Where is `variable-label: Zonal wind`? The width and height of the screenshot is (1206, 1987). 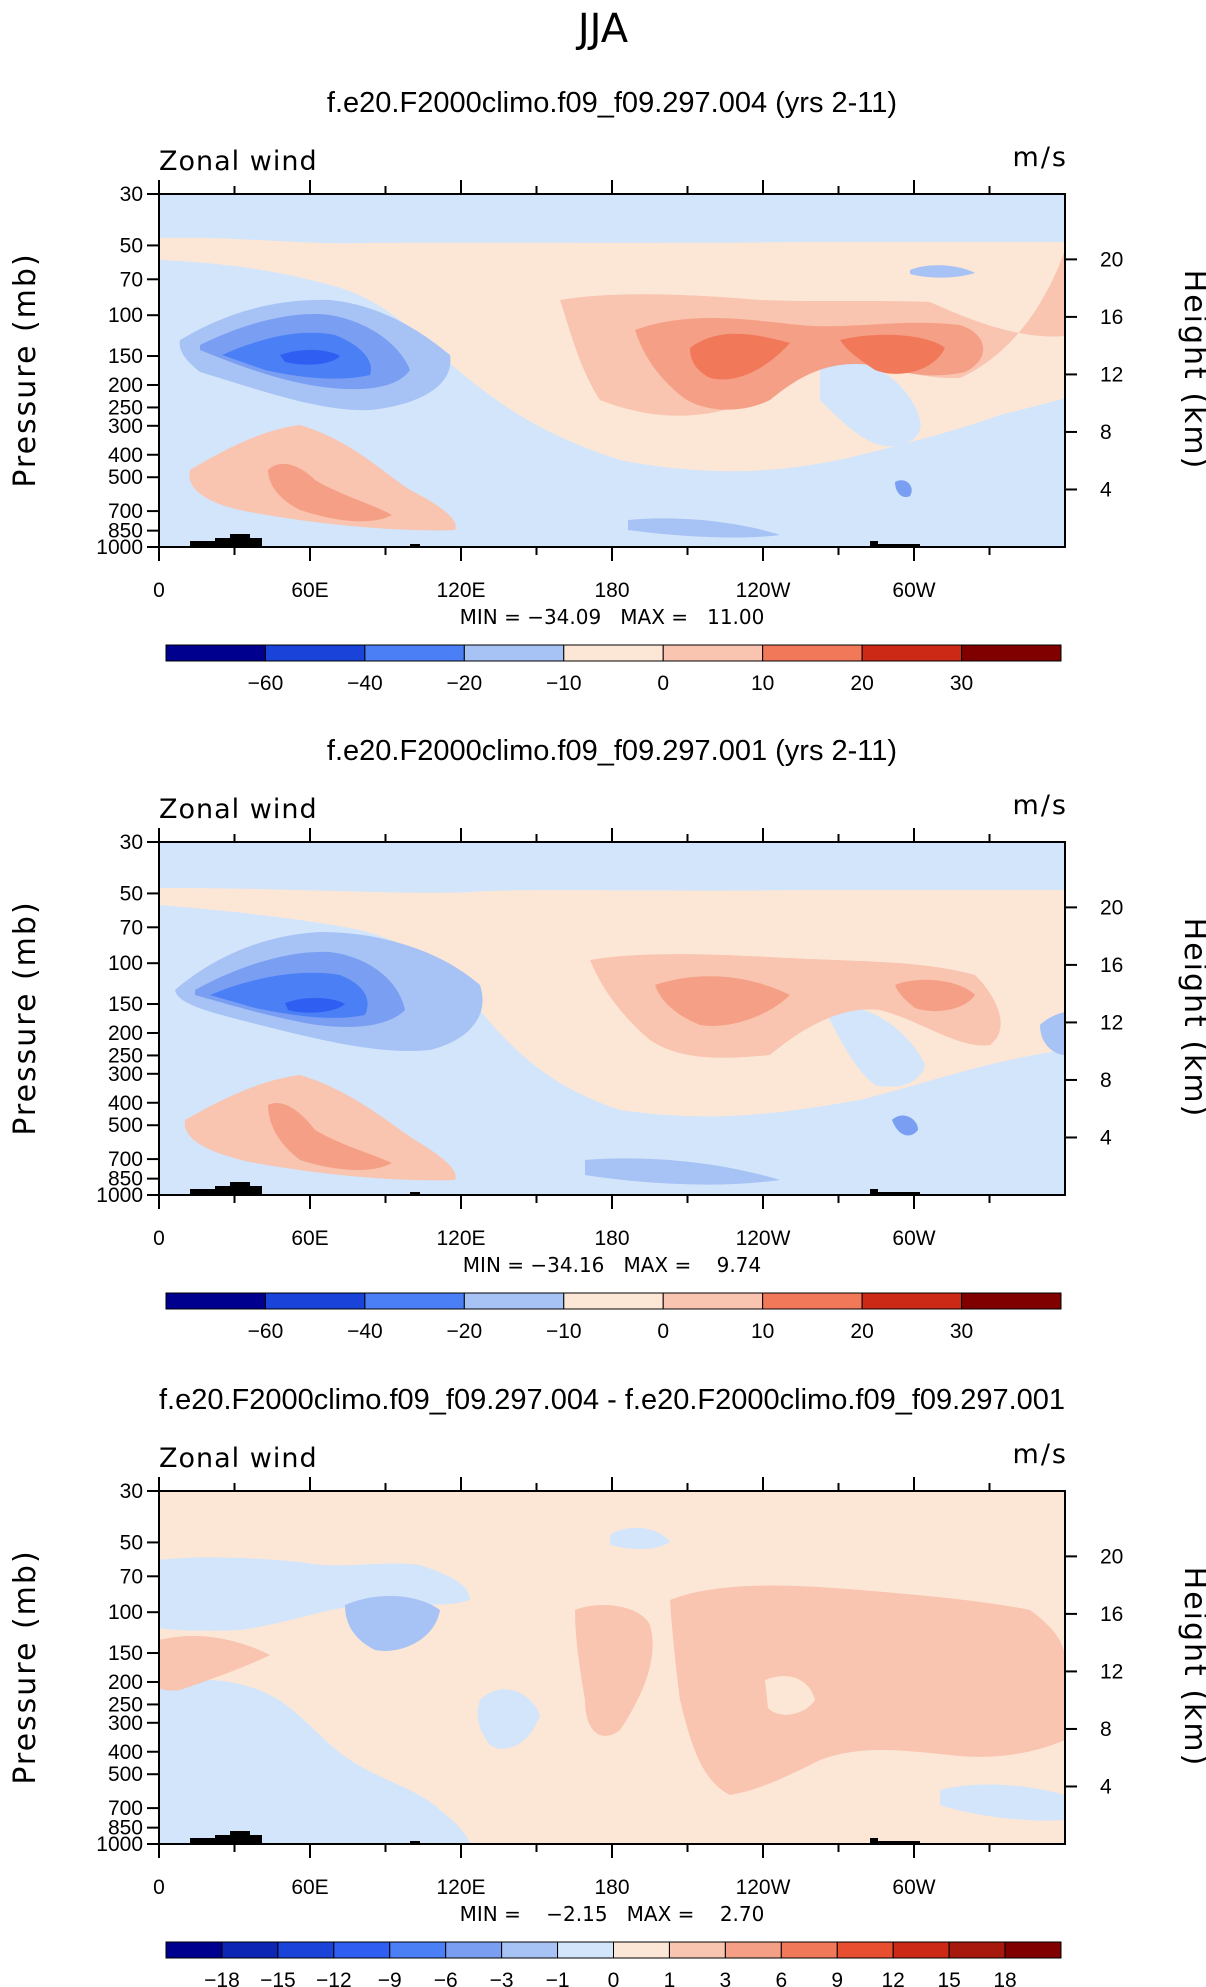 variable-label: Zonal wind is located at coordinates (238, 1458).